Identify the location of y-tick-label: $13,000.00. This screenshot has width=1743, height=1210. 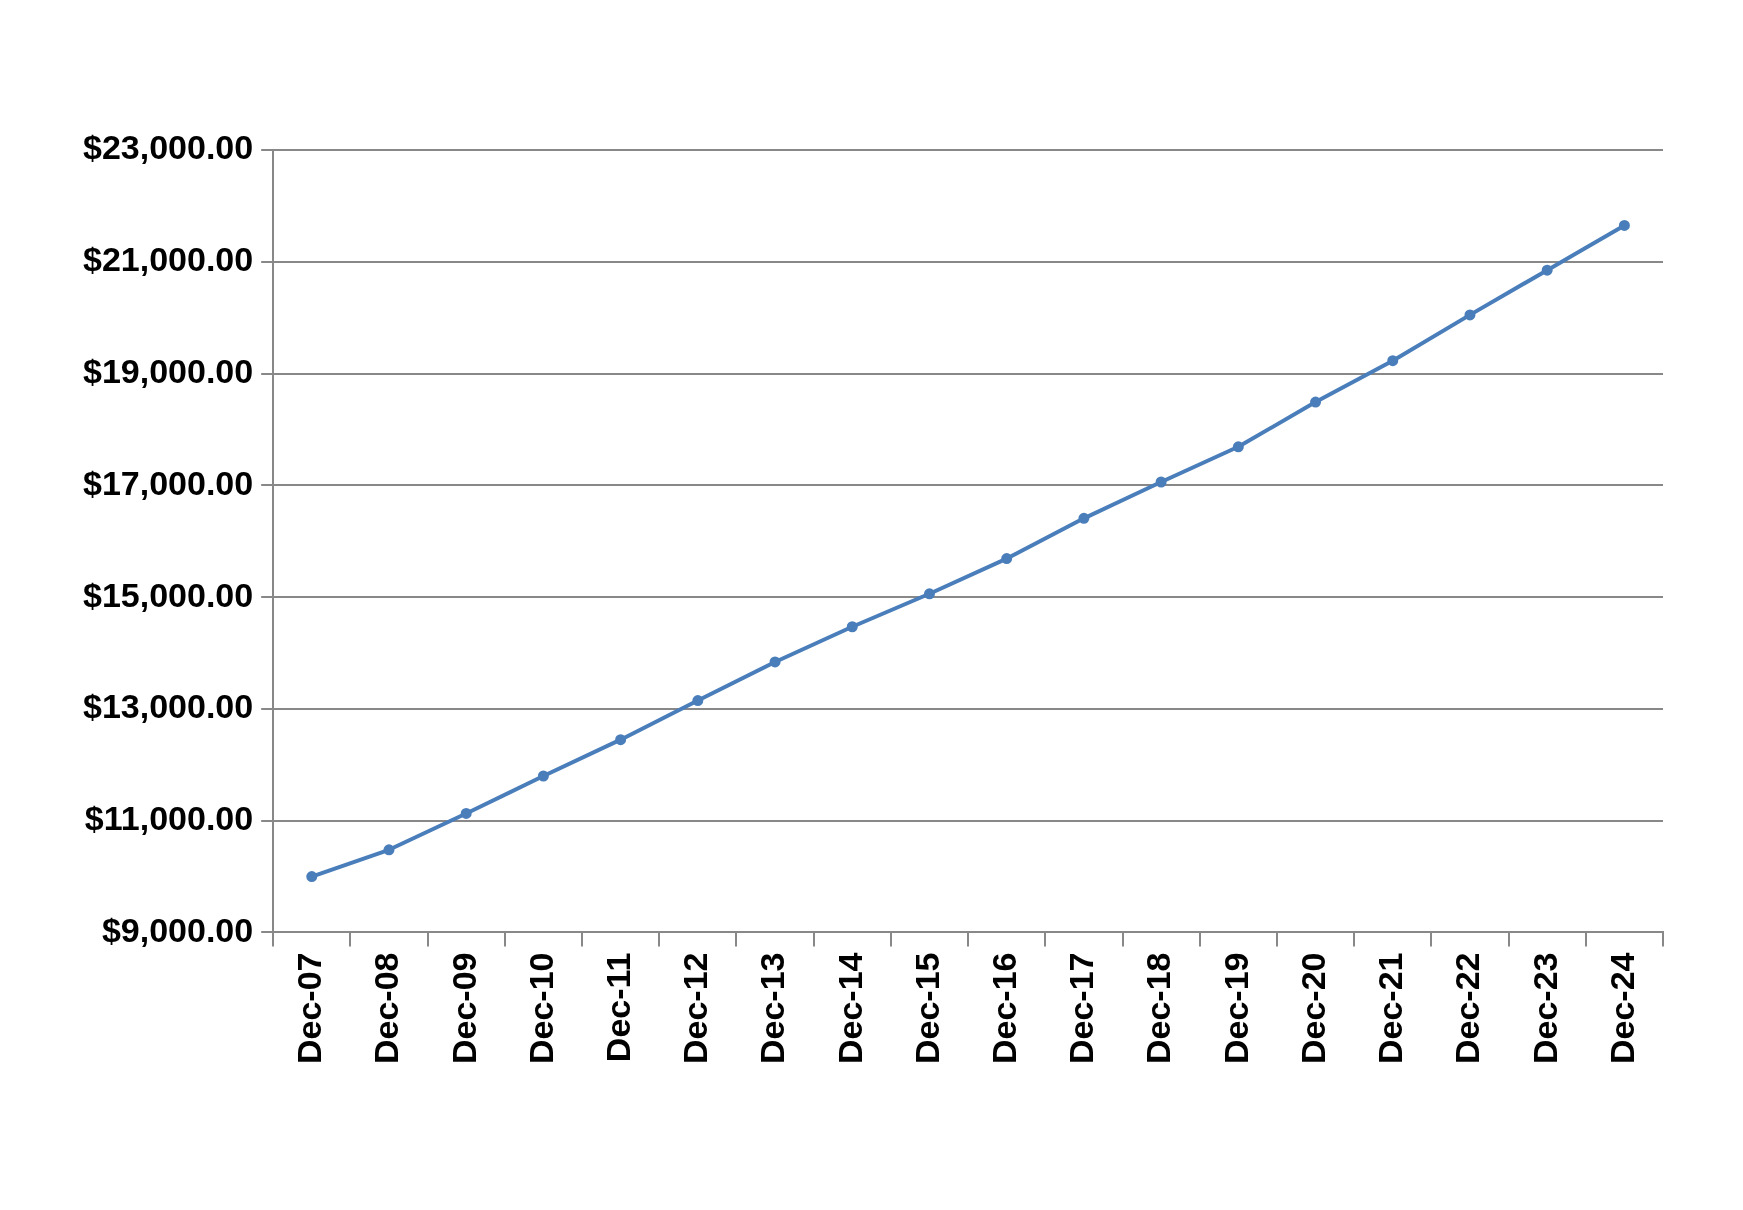
(168, 706).